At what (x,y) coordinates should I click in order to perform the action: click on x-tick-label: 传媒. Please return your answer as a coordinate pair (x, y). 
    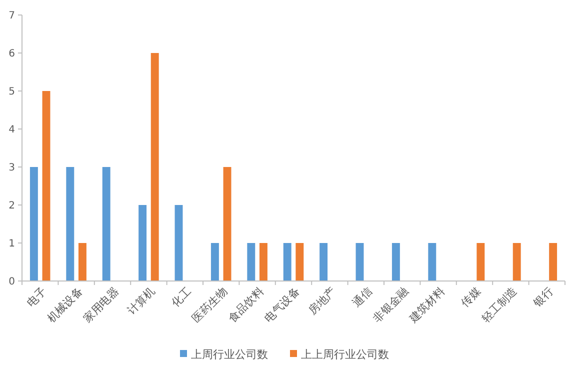
    Looking at the image, I should click on (471, 297).